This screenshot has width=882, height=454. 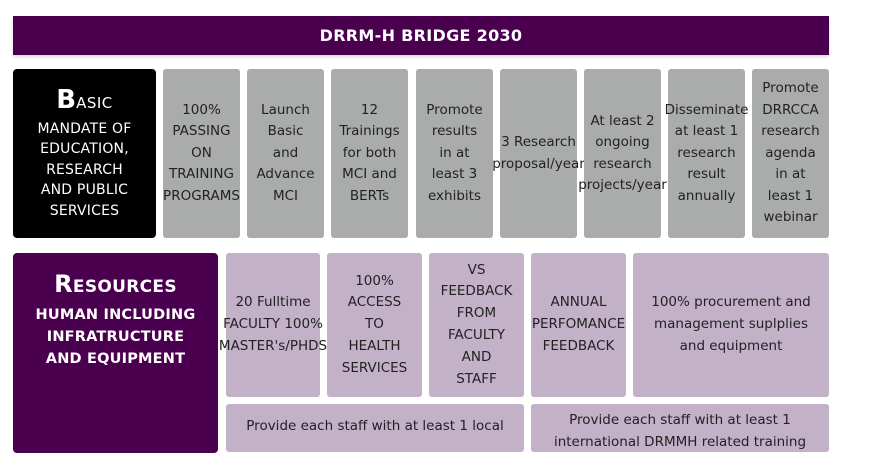 I want to click on resources-heading-rest: ESOURCES, so click(x=124, y=287).